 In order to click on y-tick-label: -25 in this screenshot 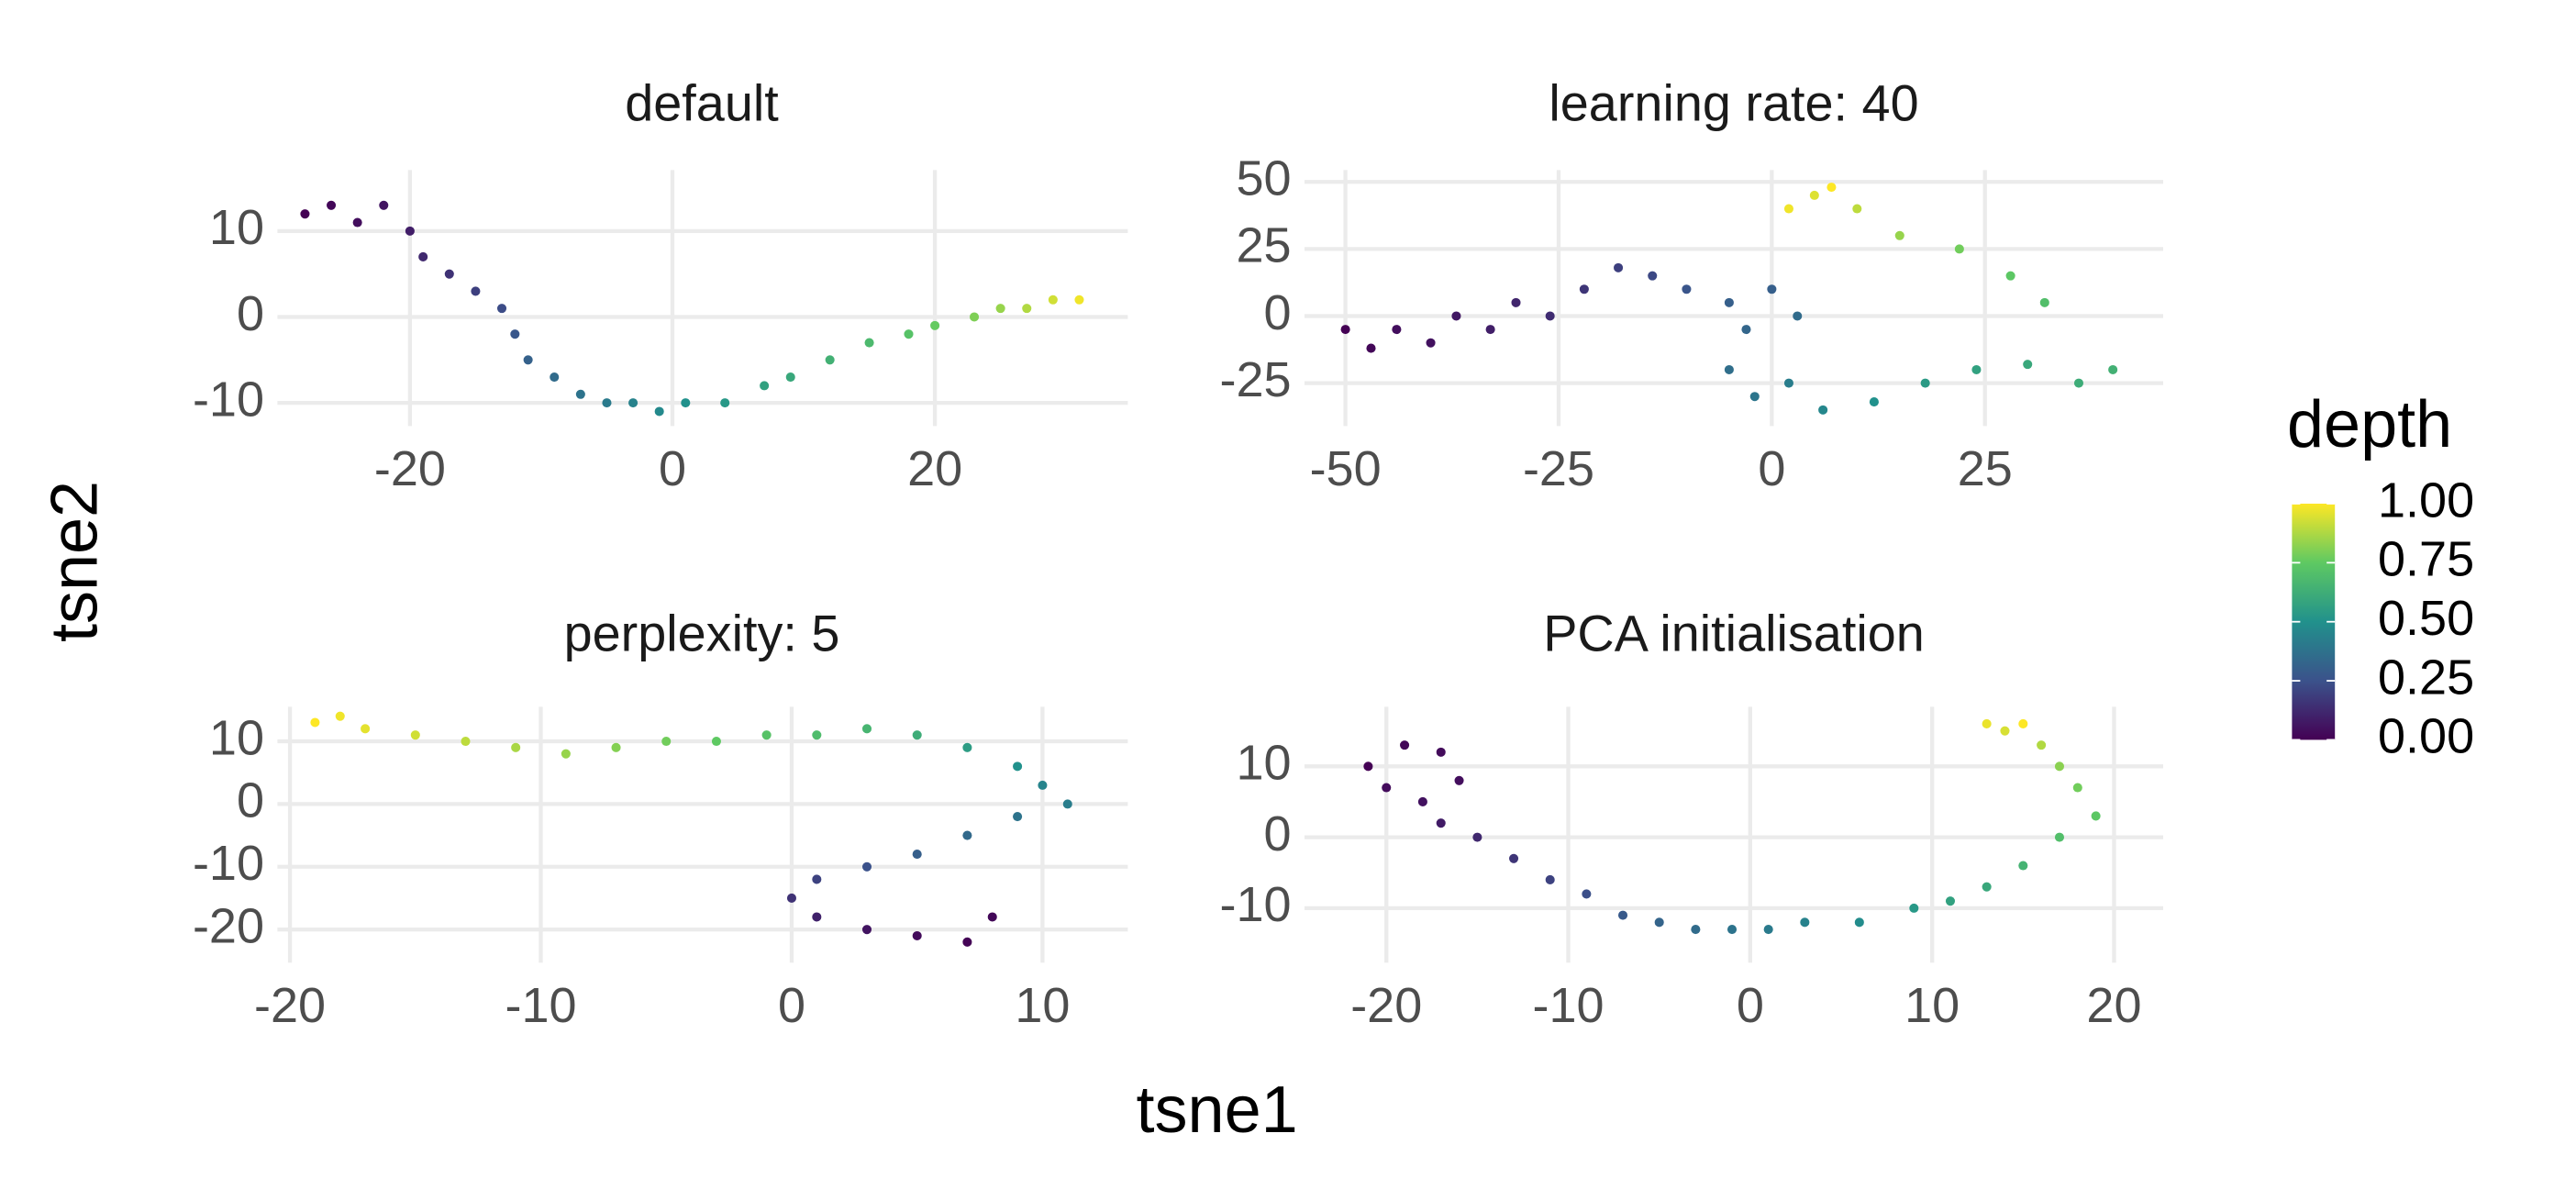, I will do `click(1256, 379)`.